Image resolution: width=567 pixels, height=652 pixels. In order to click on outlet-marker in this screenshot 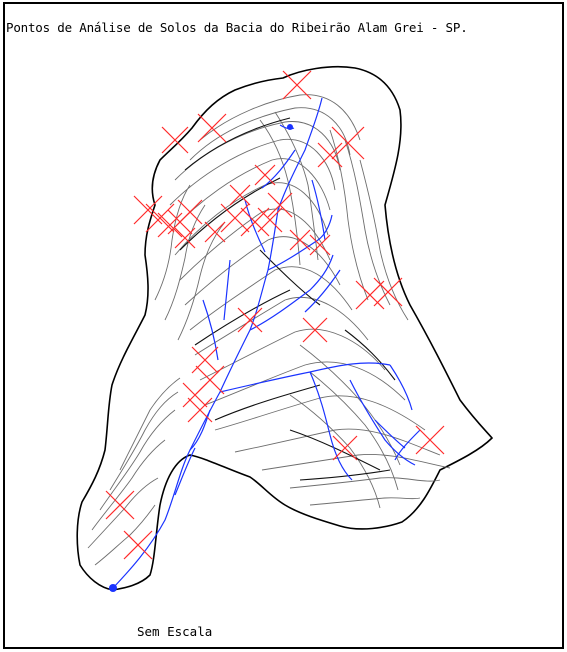, I will do `click(113, 588)`.